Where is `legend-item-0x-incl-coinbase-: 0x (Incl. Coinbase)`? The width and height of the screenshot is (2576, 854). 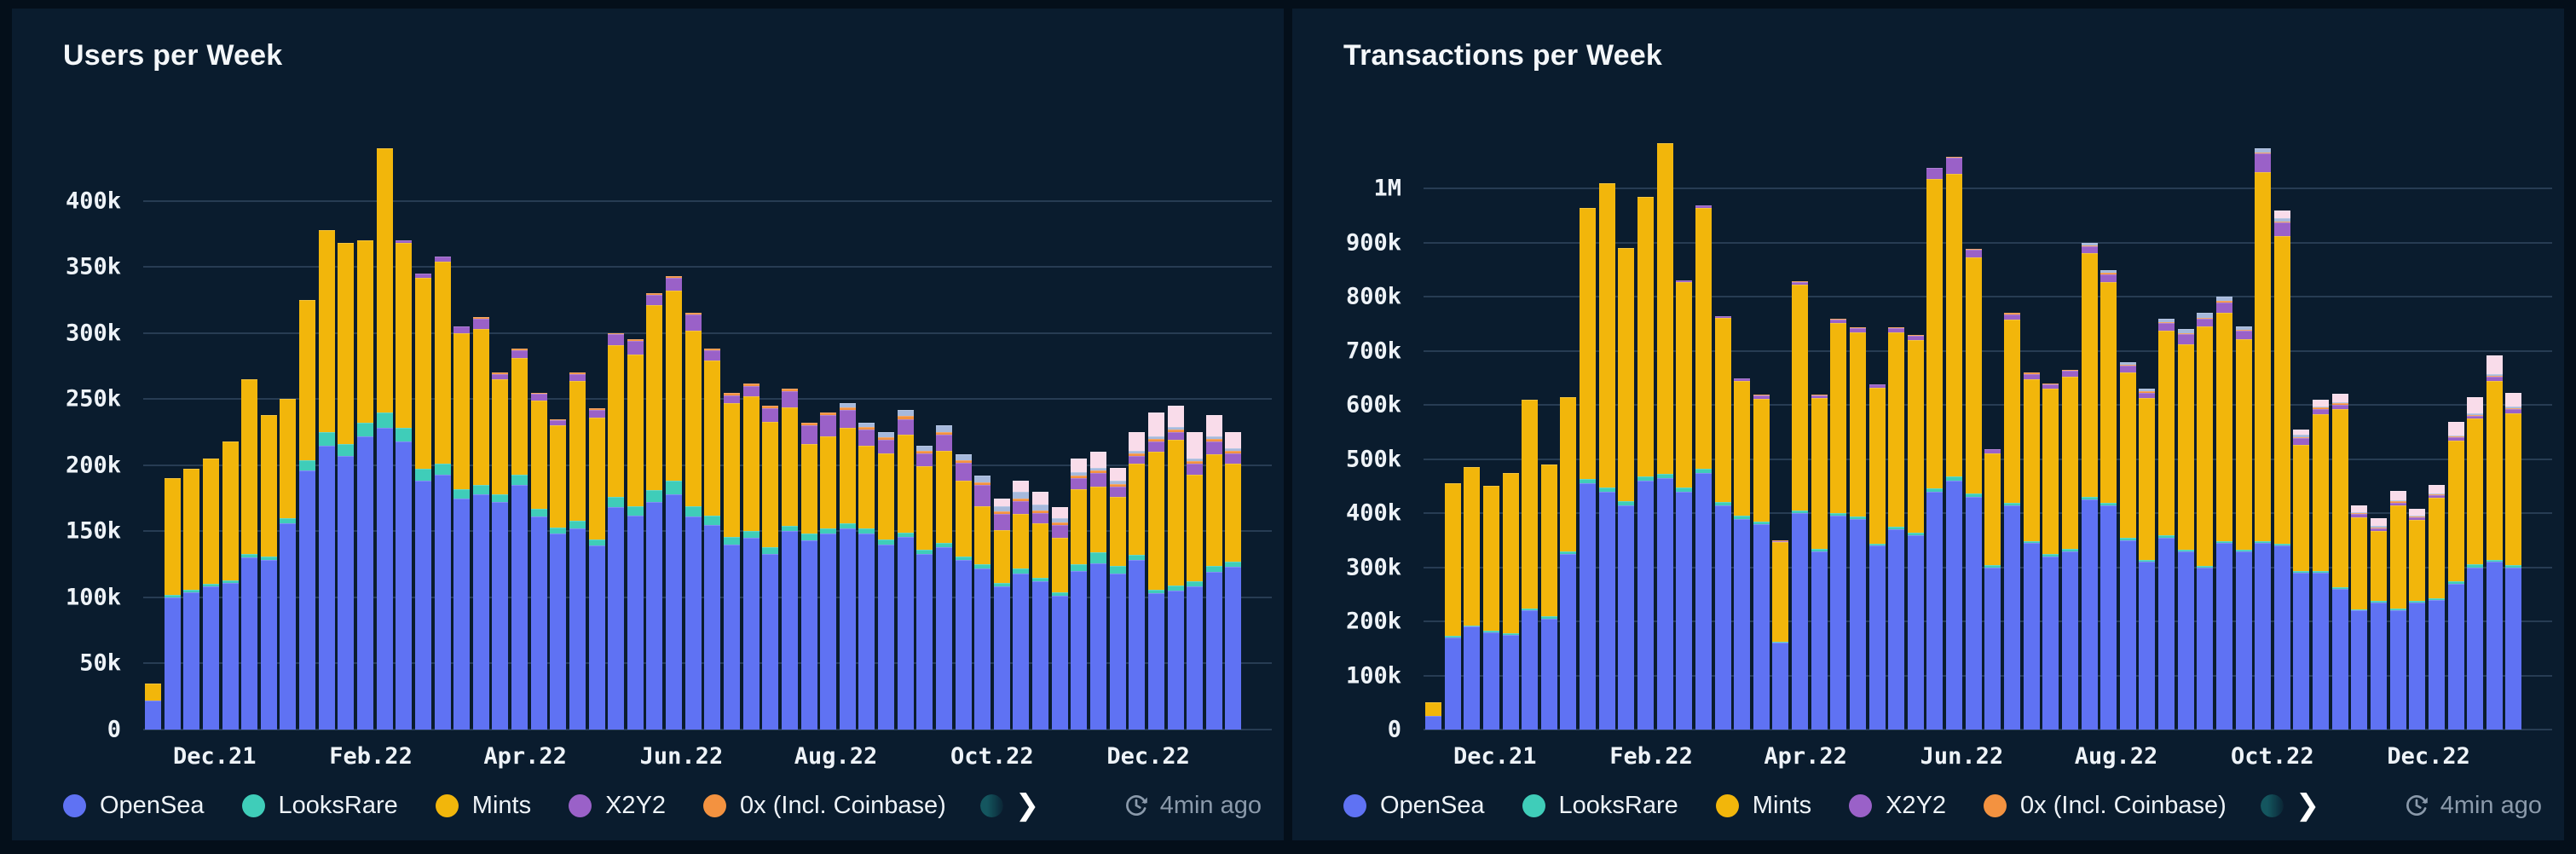
legend-item-0x-incl-coinbase-: 0x (Incl. Coinbase) is located at coordinates (824, 806).